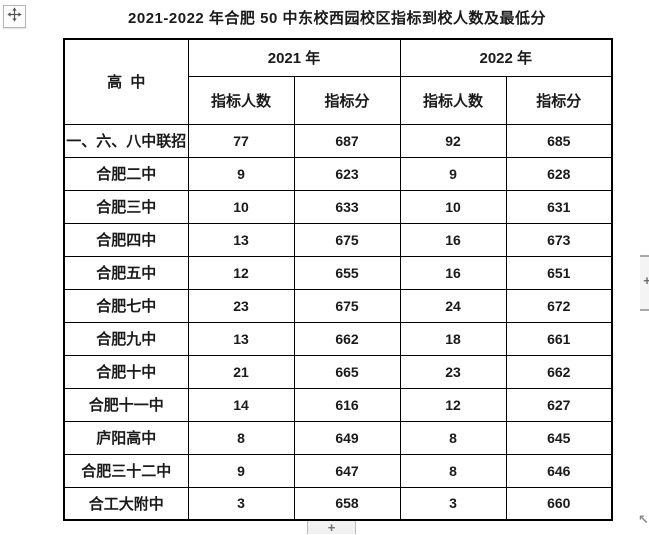 This screenshot has width=649, height=535. I want to click on quota-score-header-2021: 指标分, so click(347, 100).